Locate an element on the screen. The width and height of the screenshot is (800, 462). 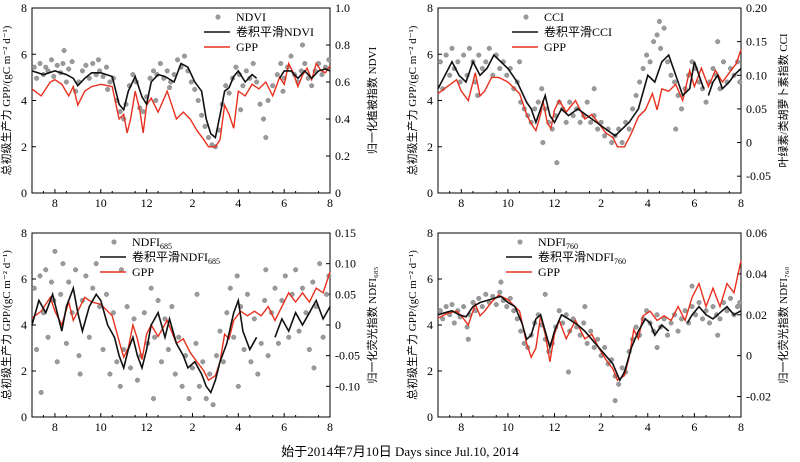
y-right-axis-label: 叶绿素/类胡萝卜素指数 CCI is located at coordinates (783, 100).